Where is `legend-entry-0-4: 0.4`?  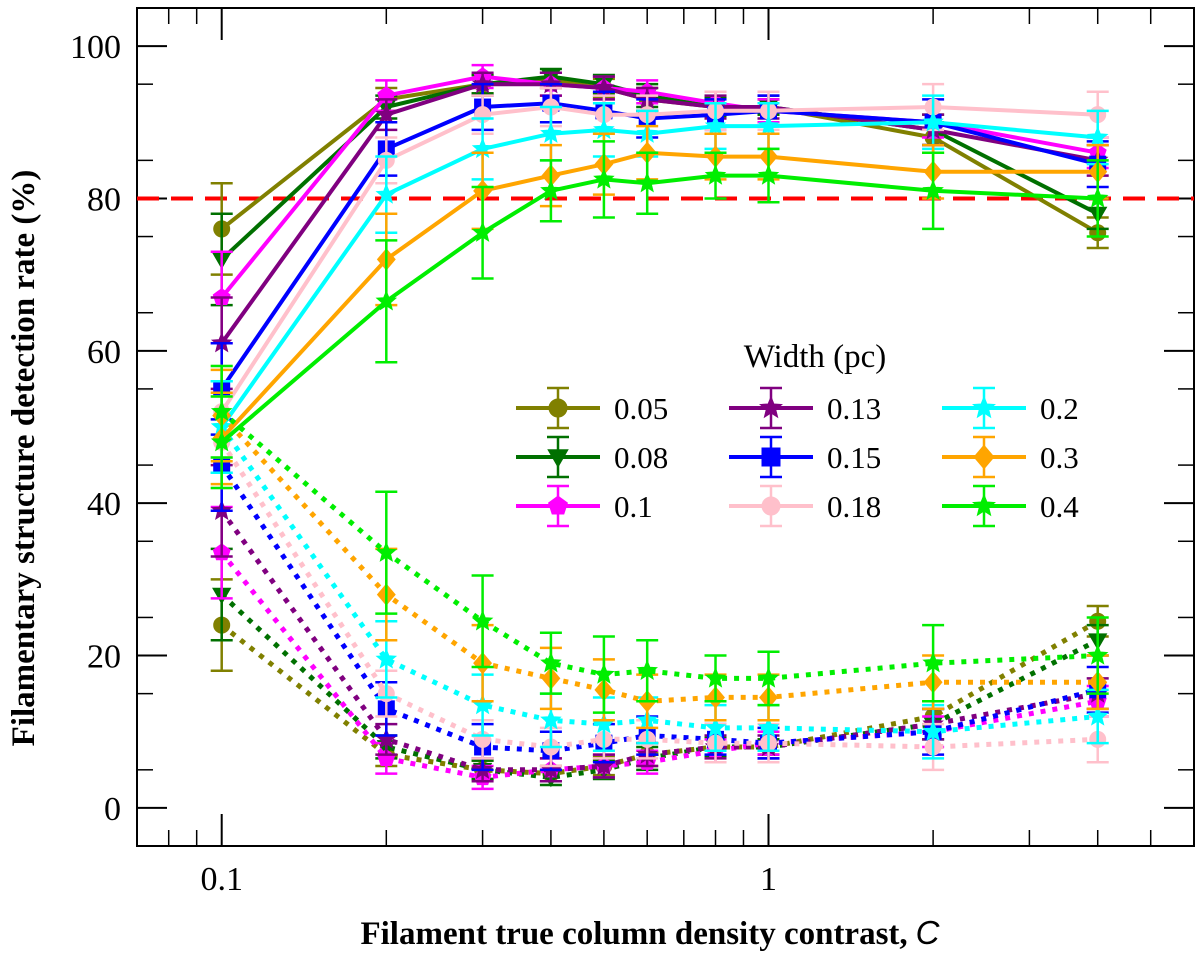 legend-entry-0-4: 0.4 is located at coordinates (1010, 506).